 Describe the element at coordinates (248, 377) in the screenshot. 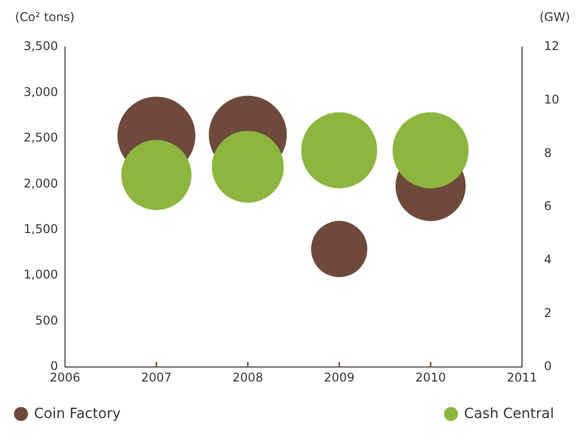

I see `x-tick-label: 2008` at that location.